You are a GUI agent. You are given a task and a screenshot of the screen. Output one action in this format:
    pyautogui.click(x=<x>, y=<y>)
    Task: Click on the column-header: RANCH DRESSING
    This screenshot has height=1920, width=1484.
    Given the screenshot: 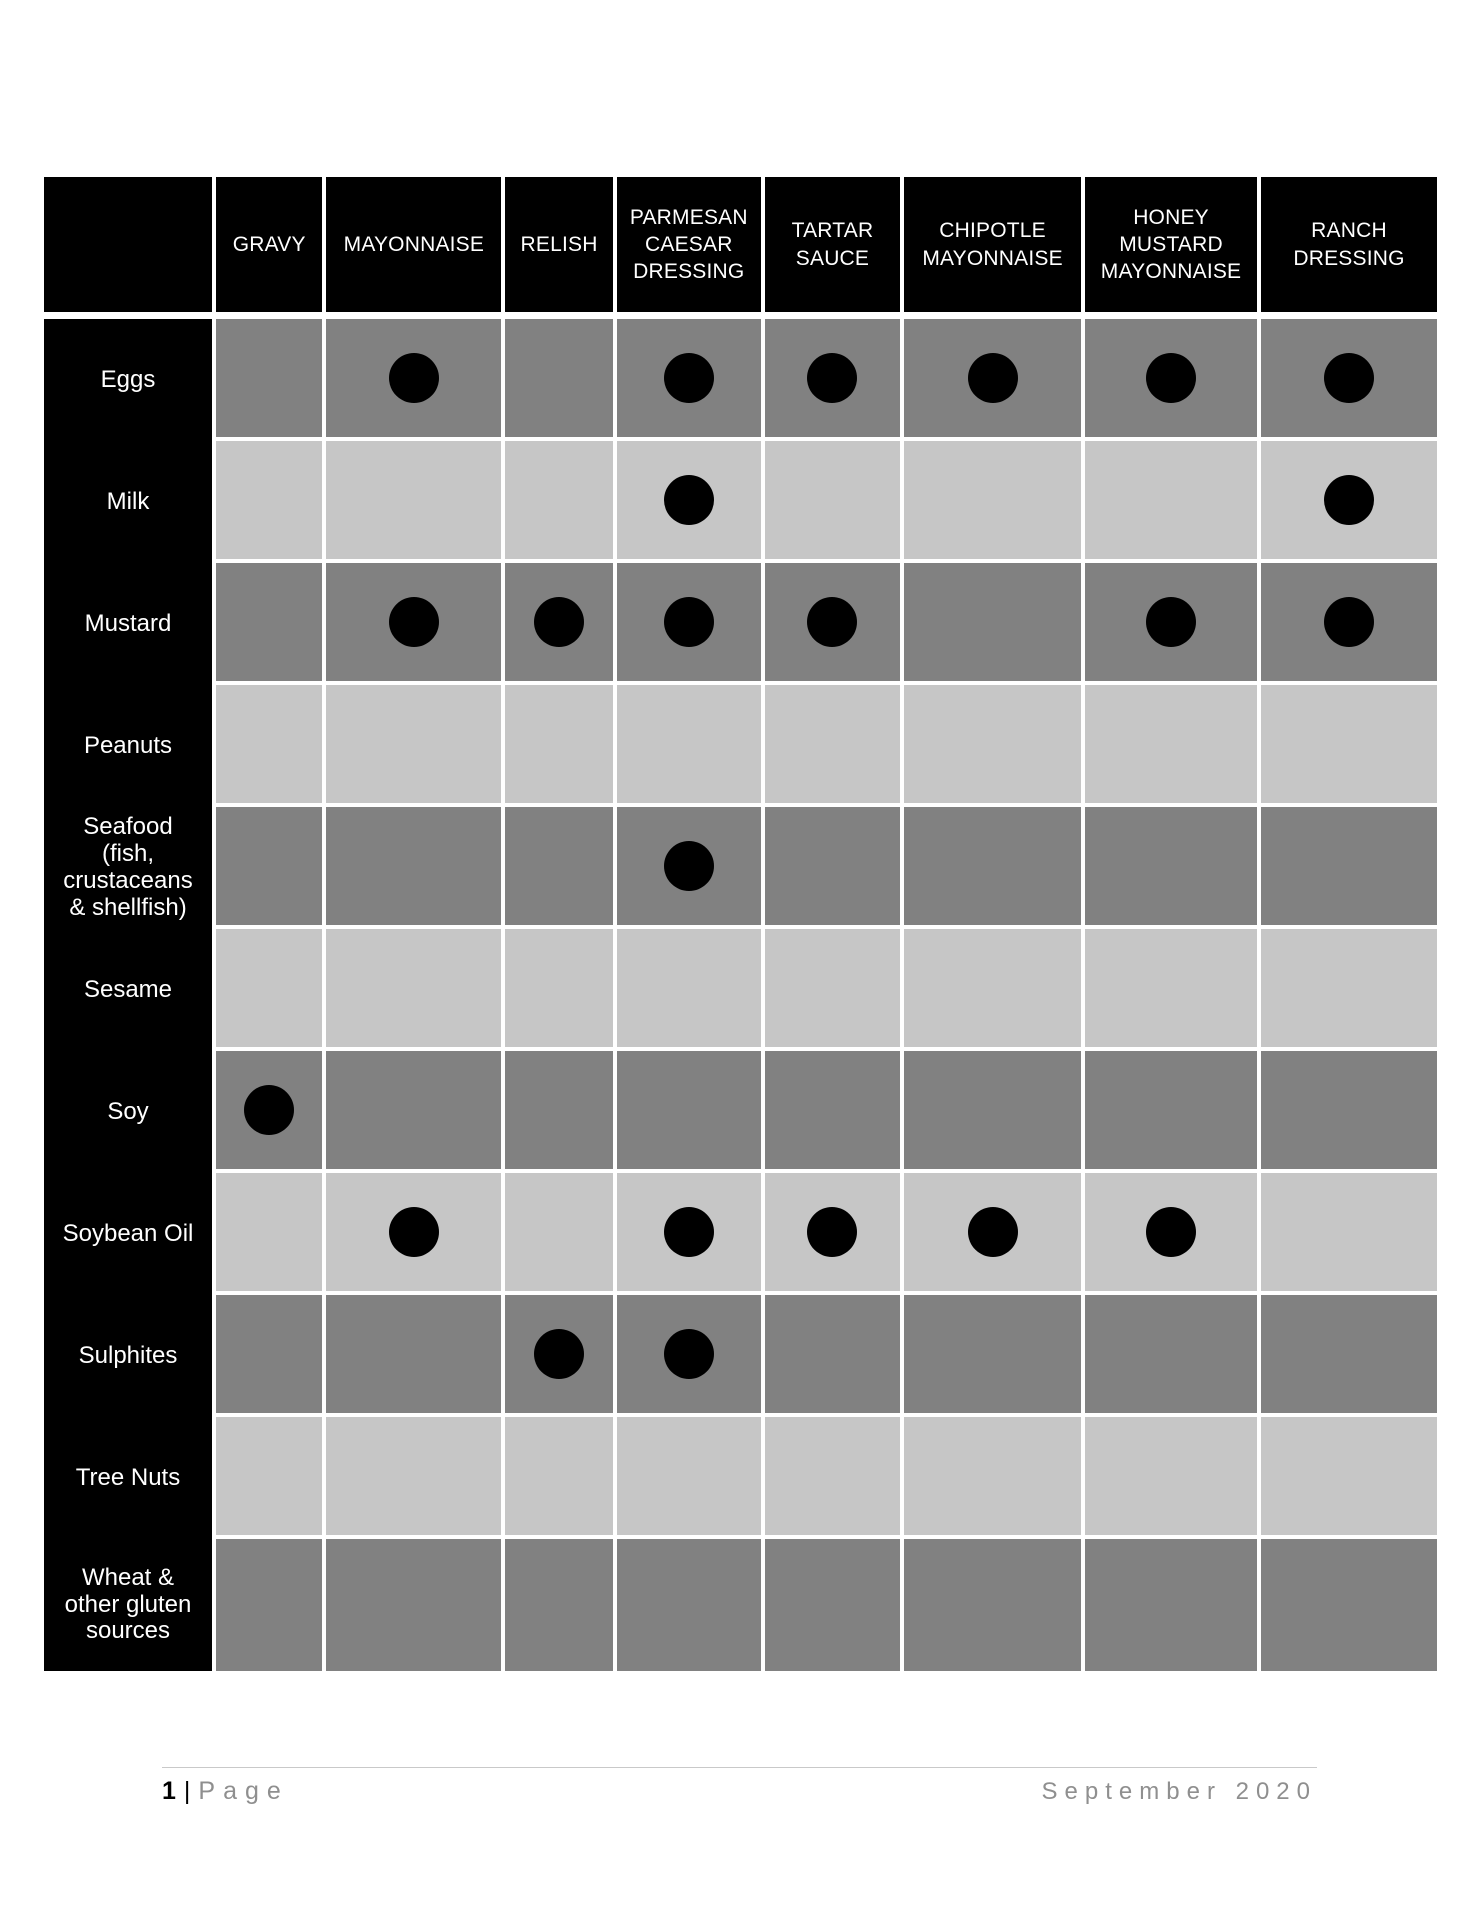 What is the action you would take?
    pyautogui.click(x=1349, y=244)
    